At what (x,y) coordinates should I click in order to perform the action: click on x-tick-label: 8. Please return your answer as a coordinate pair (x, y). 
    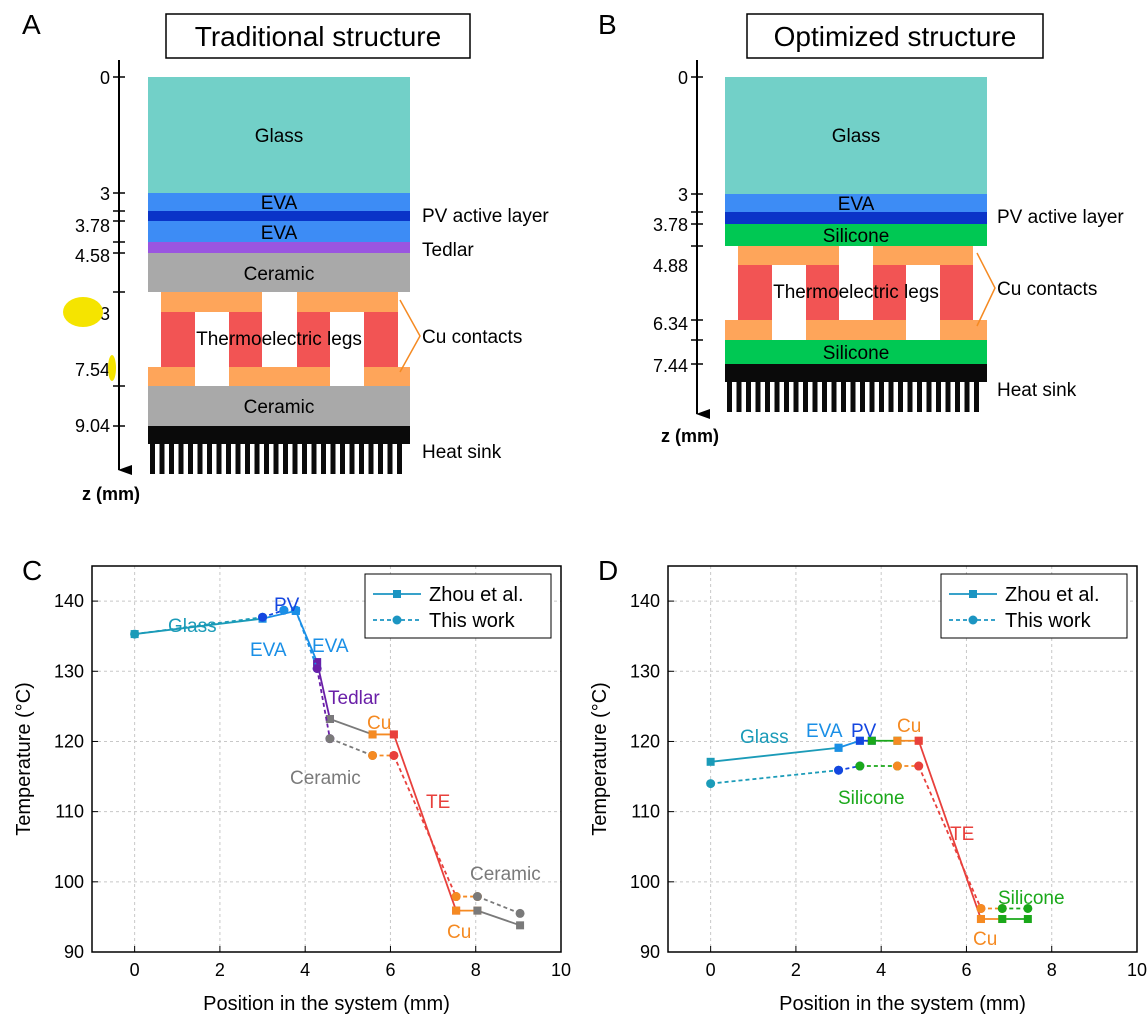
    Looking at the image, I should click on (1052, 970).